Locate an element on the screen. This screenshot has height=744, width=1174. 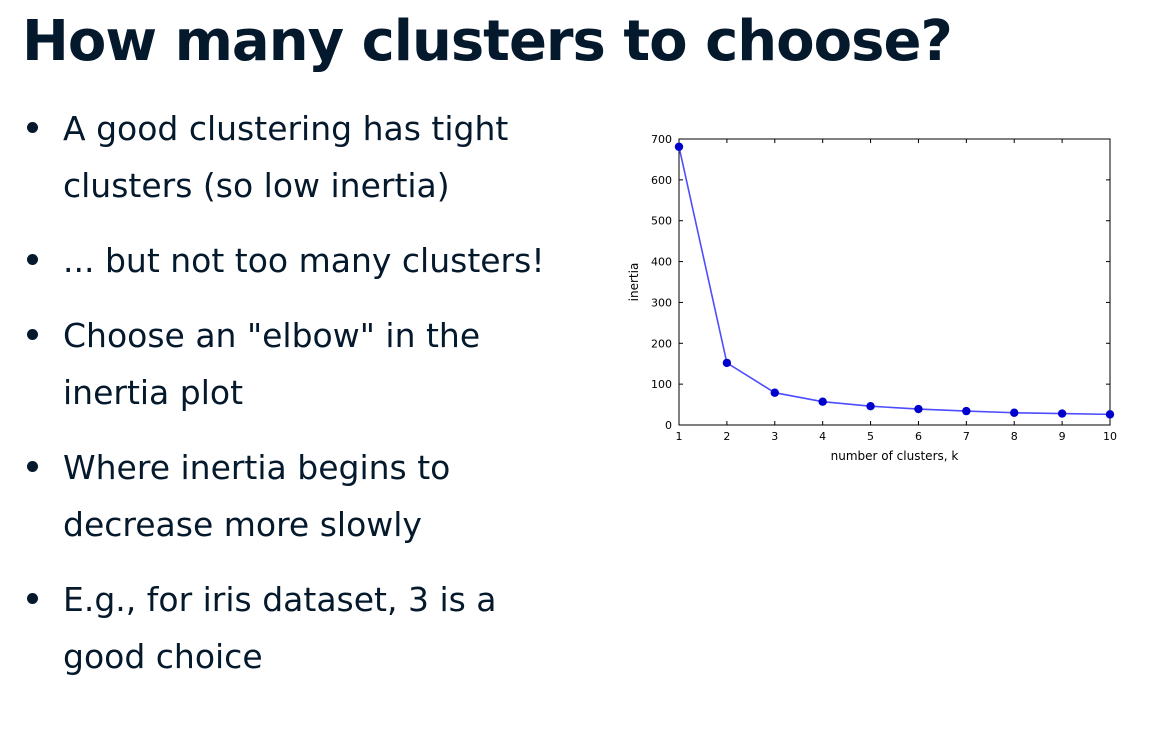
slide-title: How many clusters to choose? is located at coordinates (487, 41).